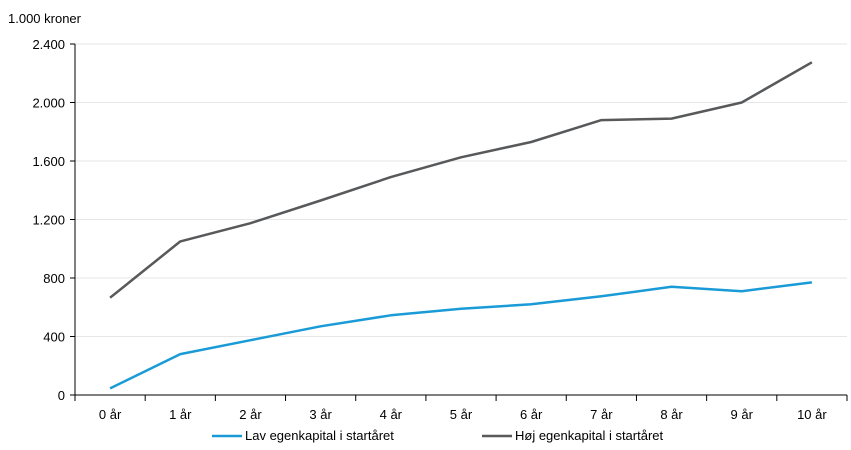  Describe the element at coordinates (671, 414) in the screenshot. I see `x-tick-label: 8 år` at that location.